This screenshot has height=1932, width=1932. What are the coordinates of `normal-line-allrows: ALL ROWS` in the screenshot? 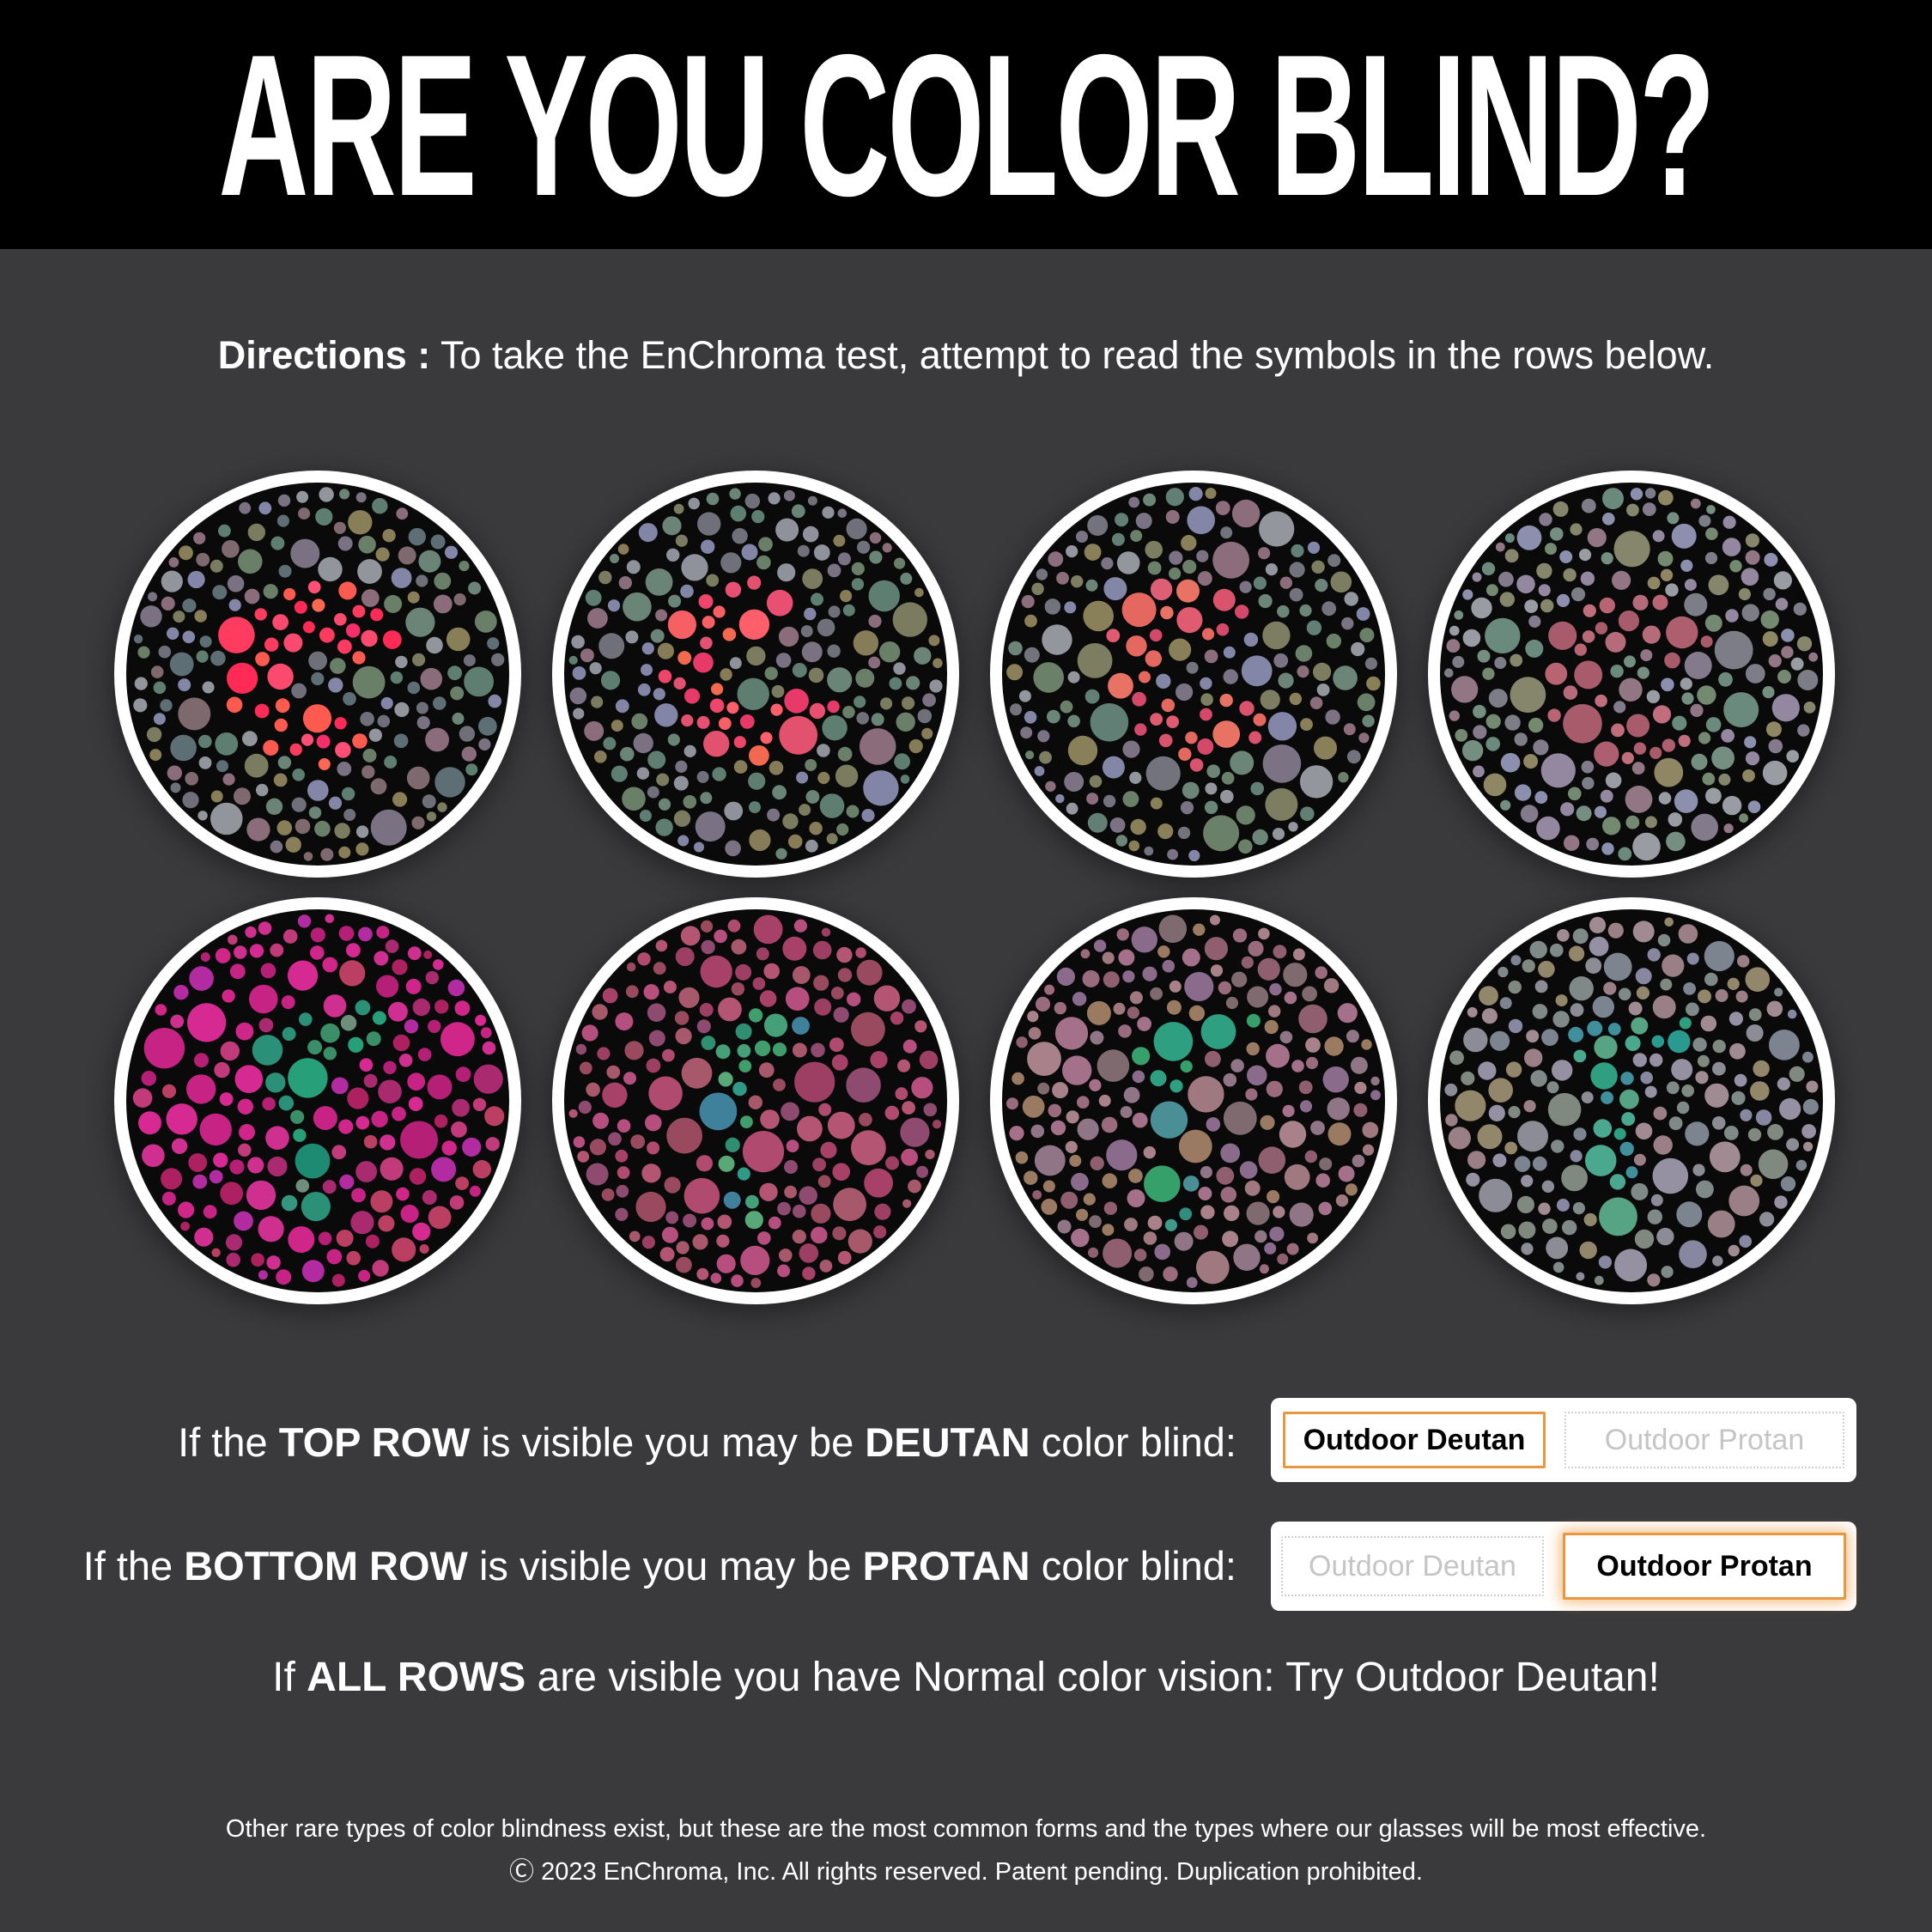 It's located at (417, 1678).